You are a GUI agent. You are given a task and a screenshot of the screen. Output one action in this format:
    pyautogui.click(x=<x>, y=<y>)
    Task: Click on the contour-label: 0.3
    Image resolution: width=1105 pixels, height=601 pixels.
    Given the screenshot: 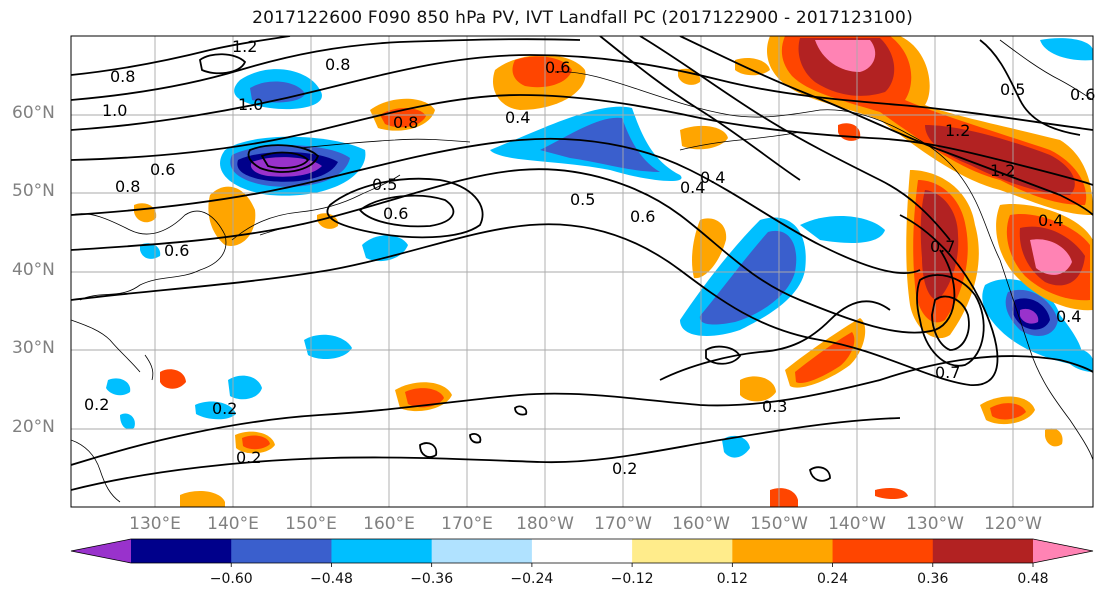 What is the action you would take?
    pyautogui.click(x=774, y=406)
    